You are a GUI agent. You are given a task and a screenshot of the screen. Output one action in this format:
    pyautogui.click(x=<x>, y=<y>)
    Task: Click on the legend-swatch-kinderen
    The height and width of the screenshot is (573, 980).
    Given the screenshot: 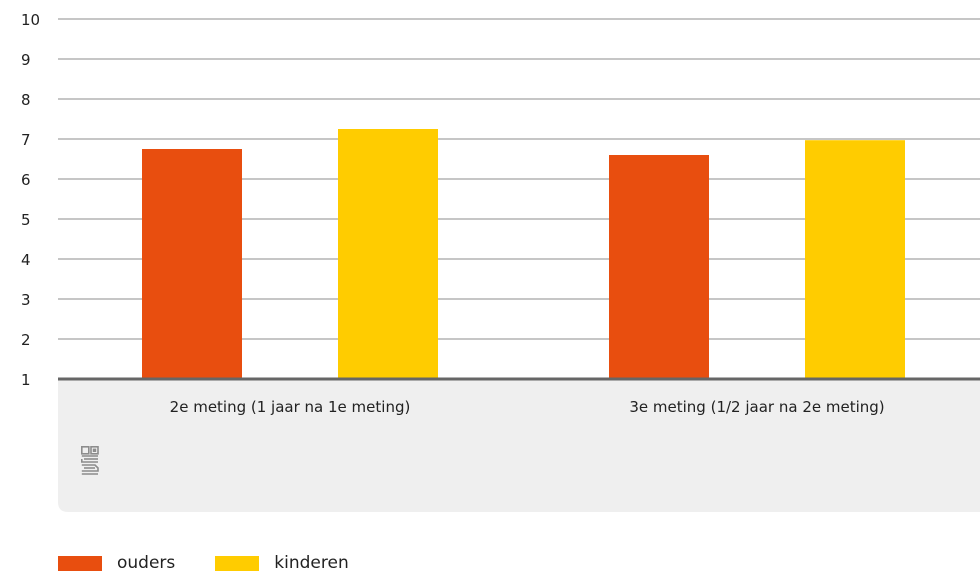 What is the action you would take?
    pyautogui.click(x=237, y=563)
    